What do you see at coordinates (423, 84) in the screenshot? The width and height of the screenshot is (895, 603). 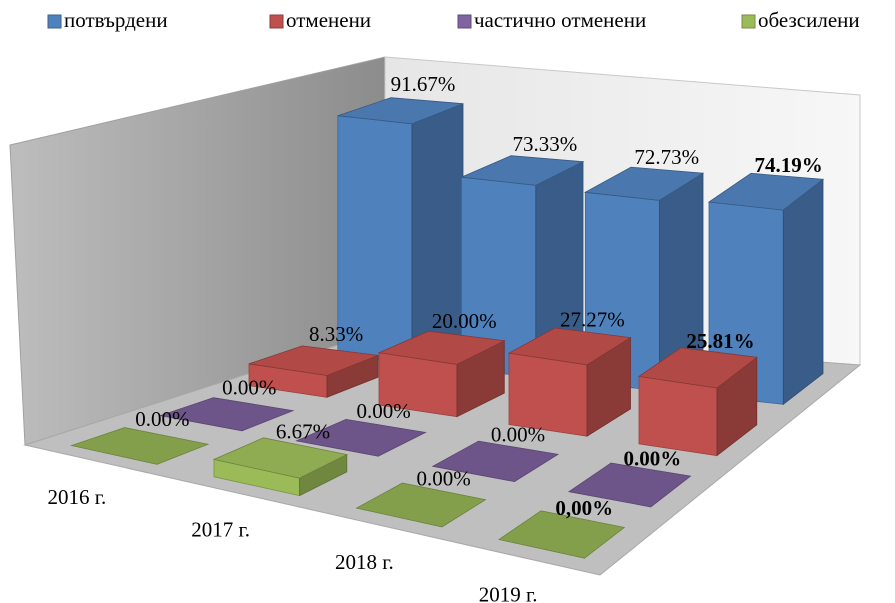 I see `data-label: 91.67%` at bounding box center [423, 84].